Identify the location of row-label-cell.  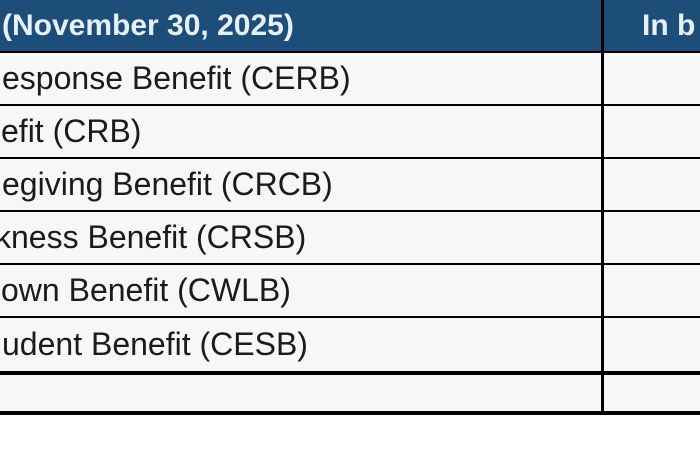
(302, 393).